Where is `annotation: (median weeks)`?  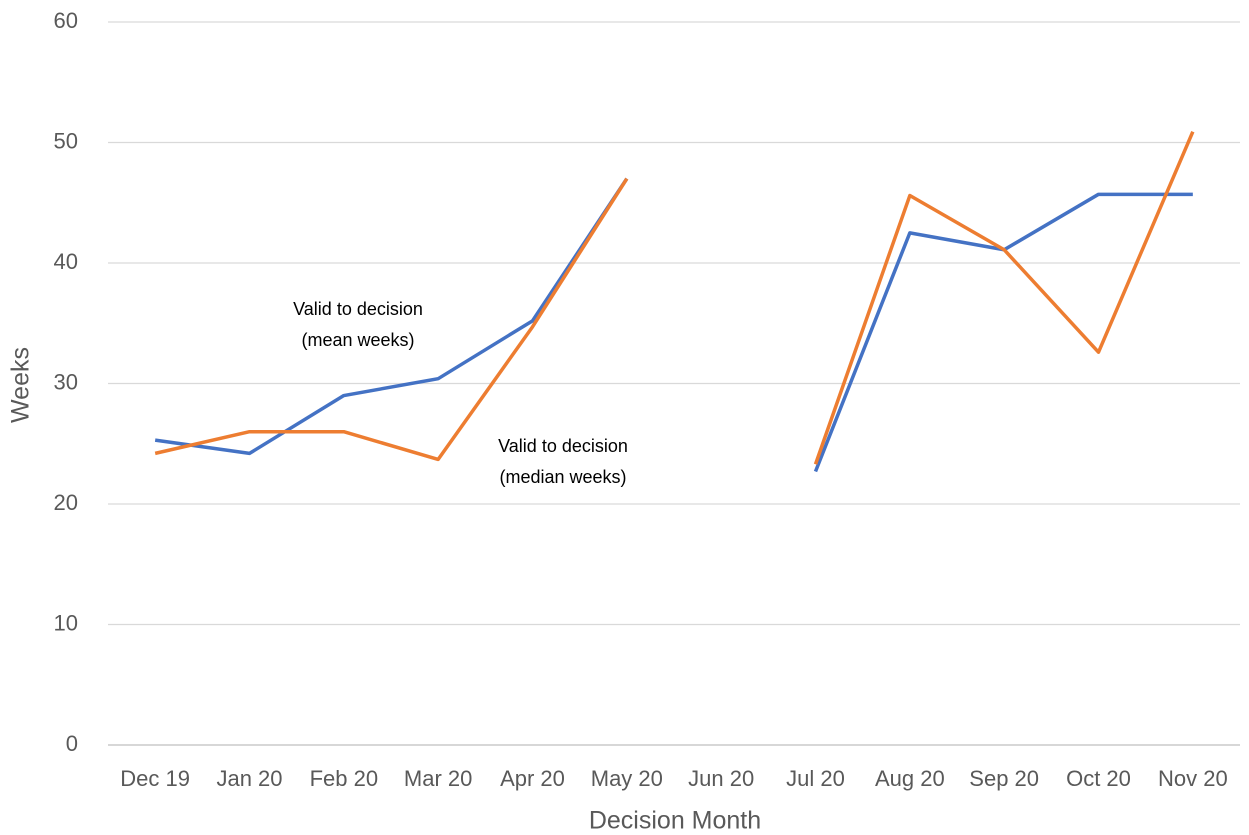
annotation: (median weeks) is located at coordinates (562, 477).